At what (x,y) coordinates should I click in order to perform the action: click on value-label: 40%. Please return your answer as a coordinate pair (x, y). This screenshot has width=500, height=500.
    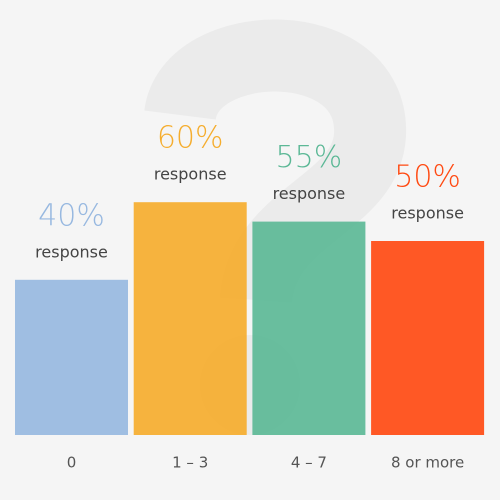
    Looking at the image, I should click on (71, 215).